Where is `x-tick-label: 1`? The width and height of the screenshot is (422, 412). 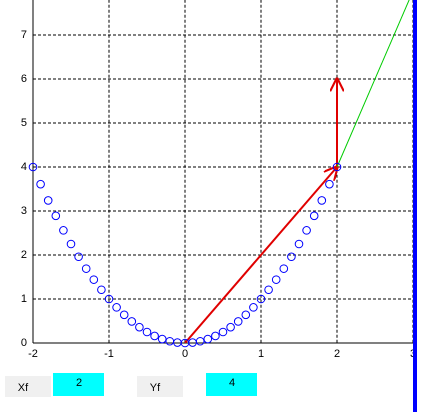
x-tick-label: 1 is located at coordinates (261, 354).